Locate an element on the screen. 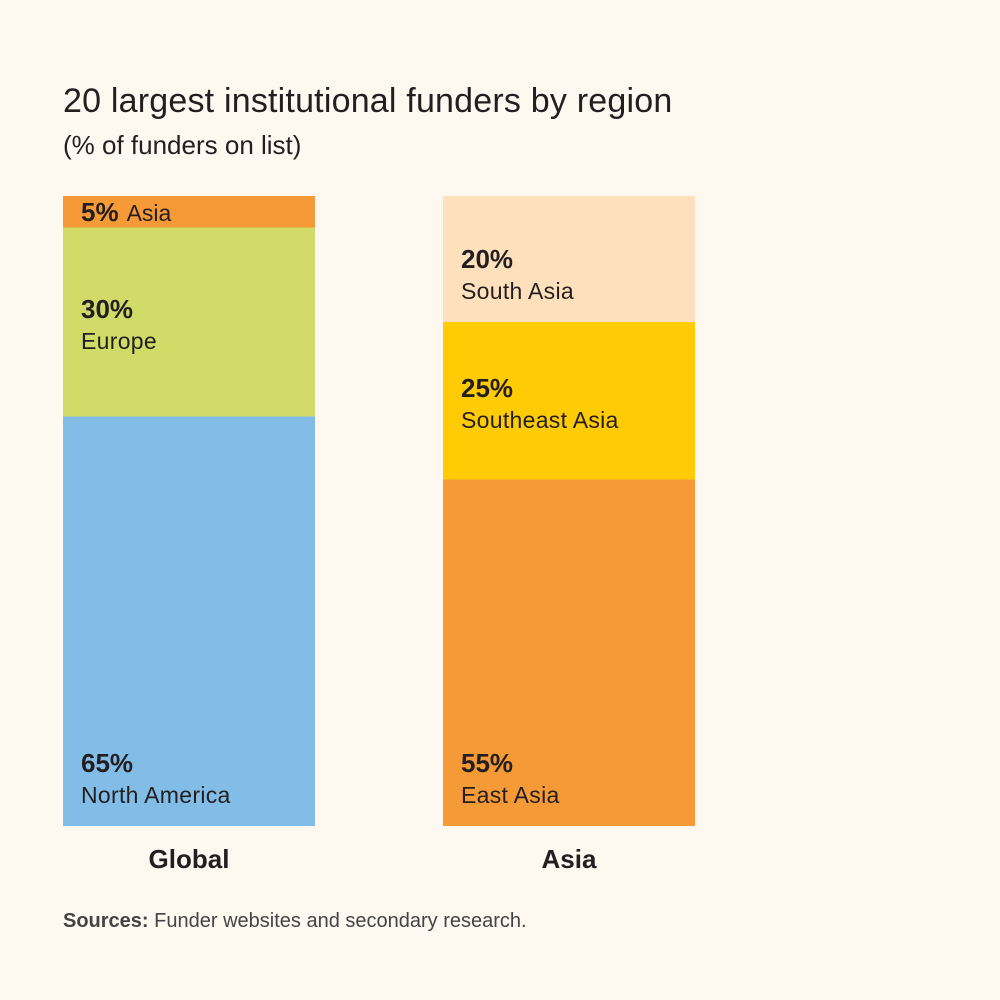 This screenshot has height=1000, width=1000. segment-name-global-europe: Europe is located at coordinates (119, 341).